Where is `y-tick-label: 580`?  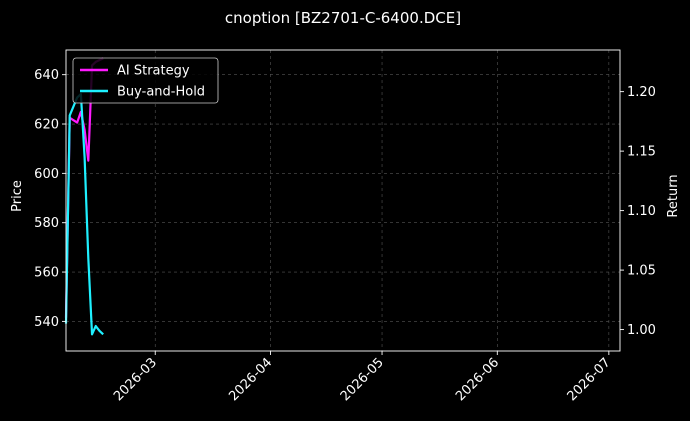
y-tick-label: 580 is located at coordinates (46, 223).